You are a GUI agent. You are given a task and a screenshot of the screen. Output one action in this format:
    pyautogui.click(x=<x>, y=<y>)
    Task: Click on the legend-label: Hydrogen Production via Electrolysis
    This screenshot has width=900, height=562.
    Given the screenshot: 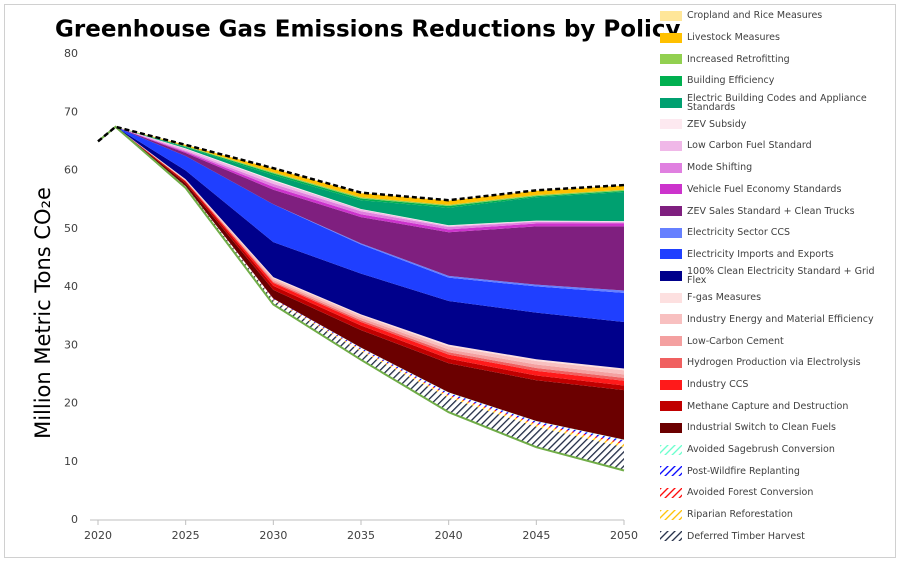 What is the action you would take?
    pyautogui.click(x=774, y=363)
    